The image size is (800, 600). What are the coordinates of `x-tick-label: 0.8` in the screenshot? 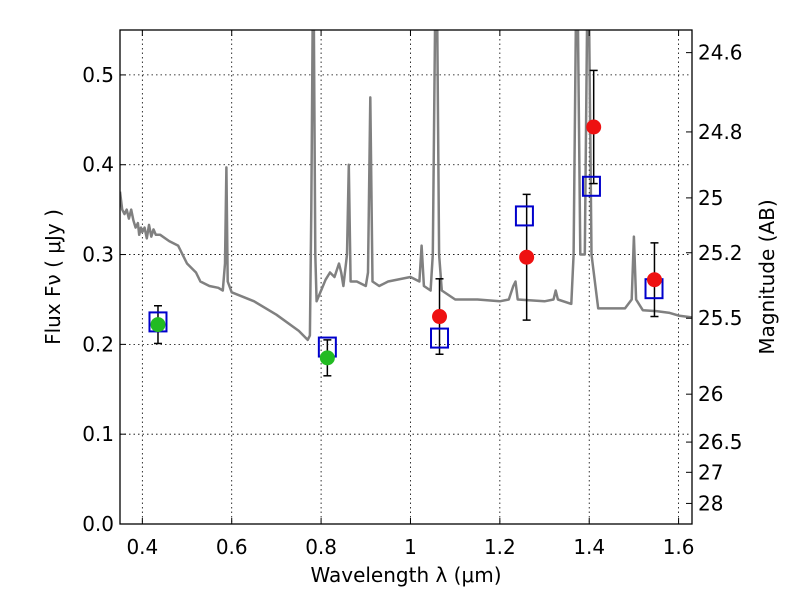 It's located at (321, 547).